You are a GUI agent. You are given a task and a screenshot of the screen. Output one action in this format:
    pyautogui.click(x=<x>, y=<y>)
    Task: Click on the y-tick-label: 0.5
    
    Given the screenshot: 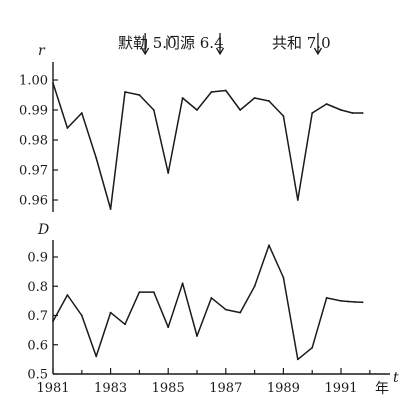 What is the action you would take?
    pyautogui.click(x=37, y=375)
    